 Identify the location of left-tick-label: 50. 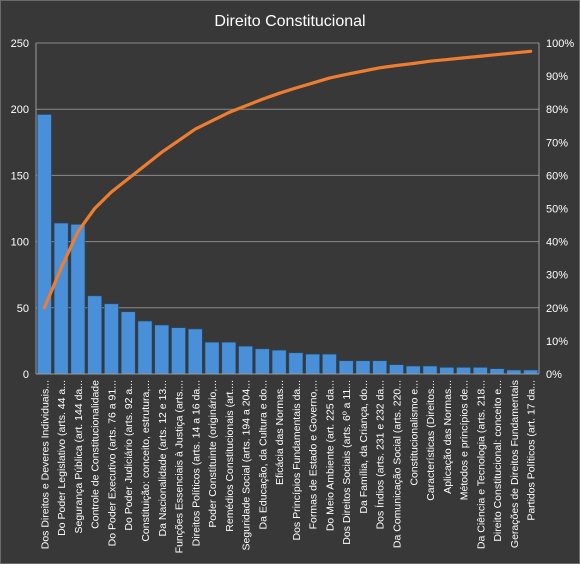
(23, 309).